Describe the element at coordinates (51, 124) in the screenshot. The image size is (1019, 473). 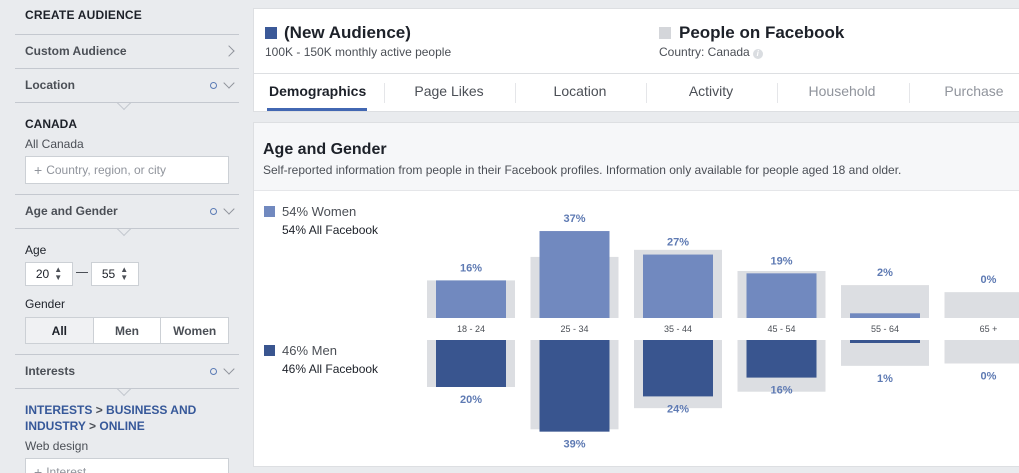
I see `location-country: CANADA` at that location.